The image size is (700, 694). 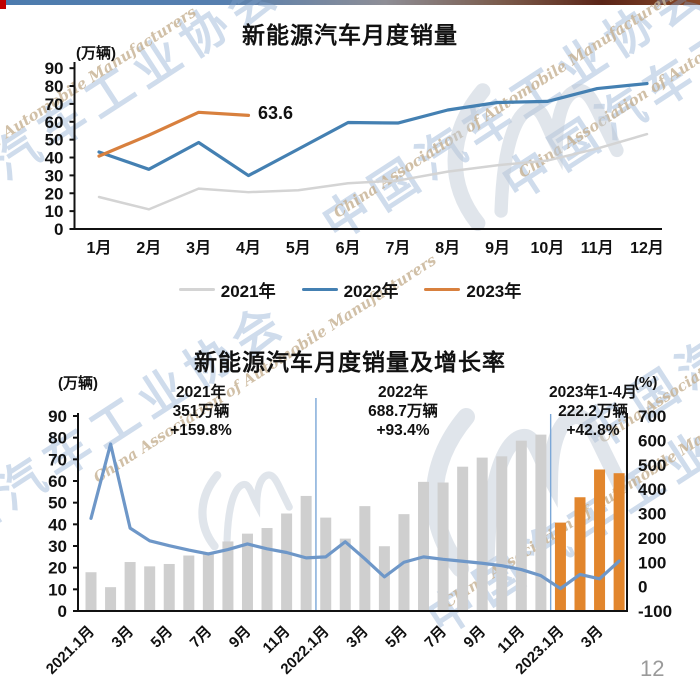 I want to click on svg-text: 12月, so click(x=647, y=248).